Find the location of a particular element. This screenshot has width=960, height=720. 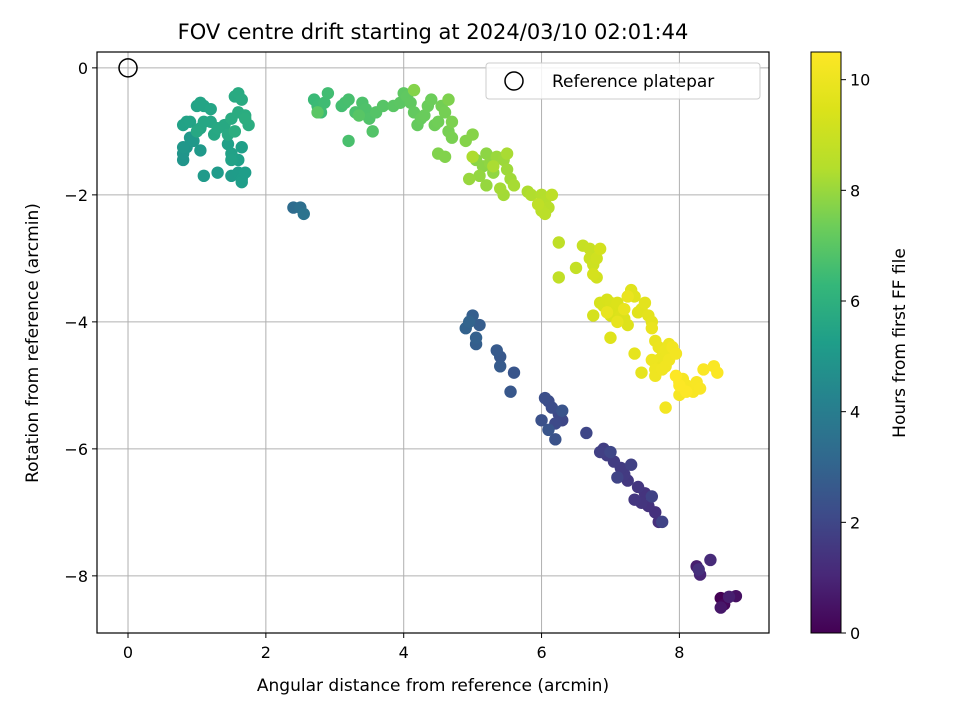

x-tick-label: 4 is located at coordinates (404, 652).